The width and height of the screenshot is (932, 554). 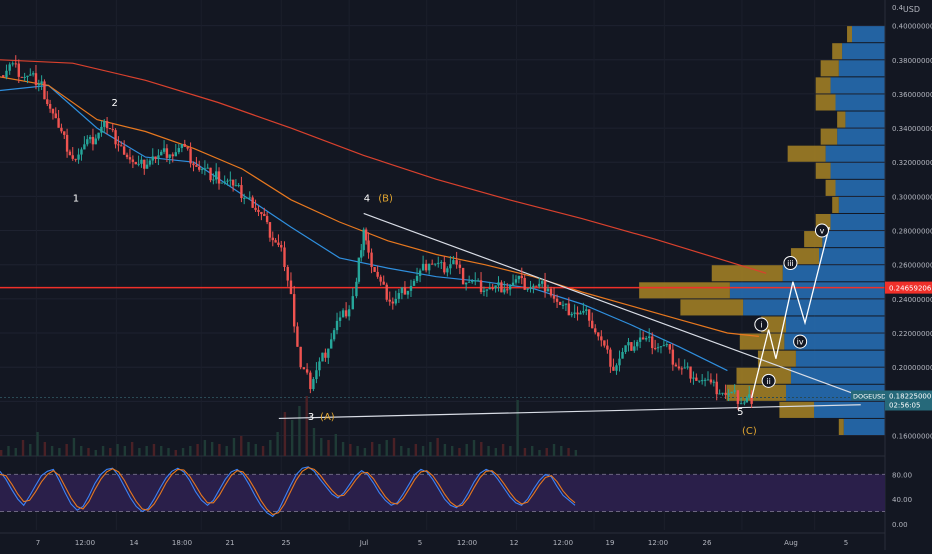 I want to click on wave-label: 2, so click(x=115, y=103).